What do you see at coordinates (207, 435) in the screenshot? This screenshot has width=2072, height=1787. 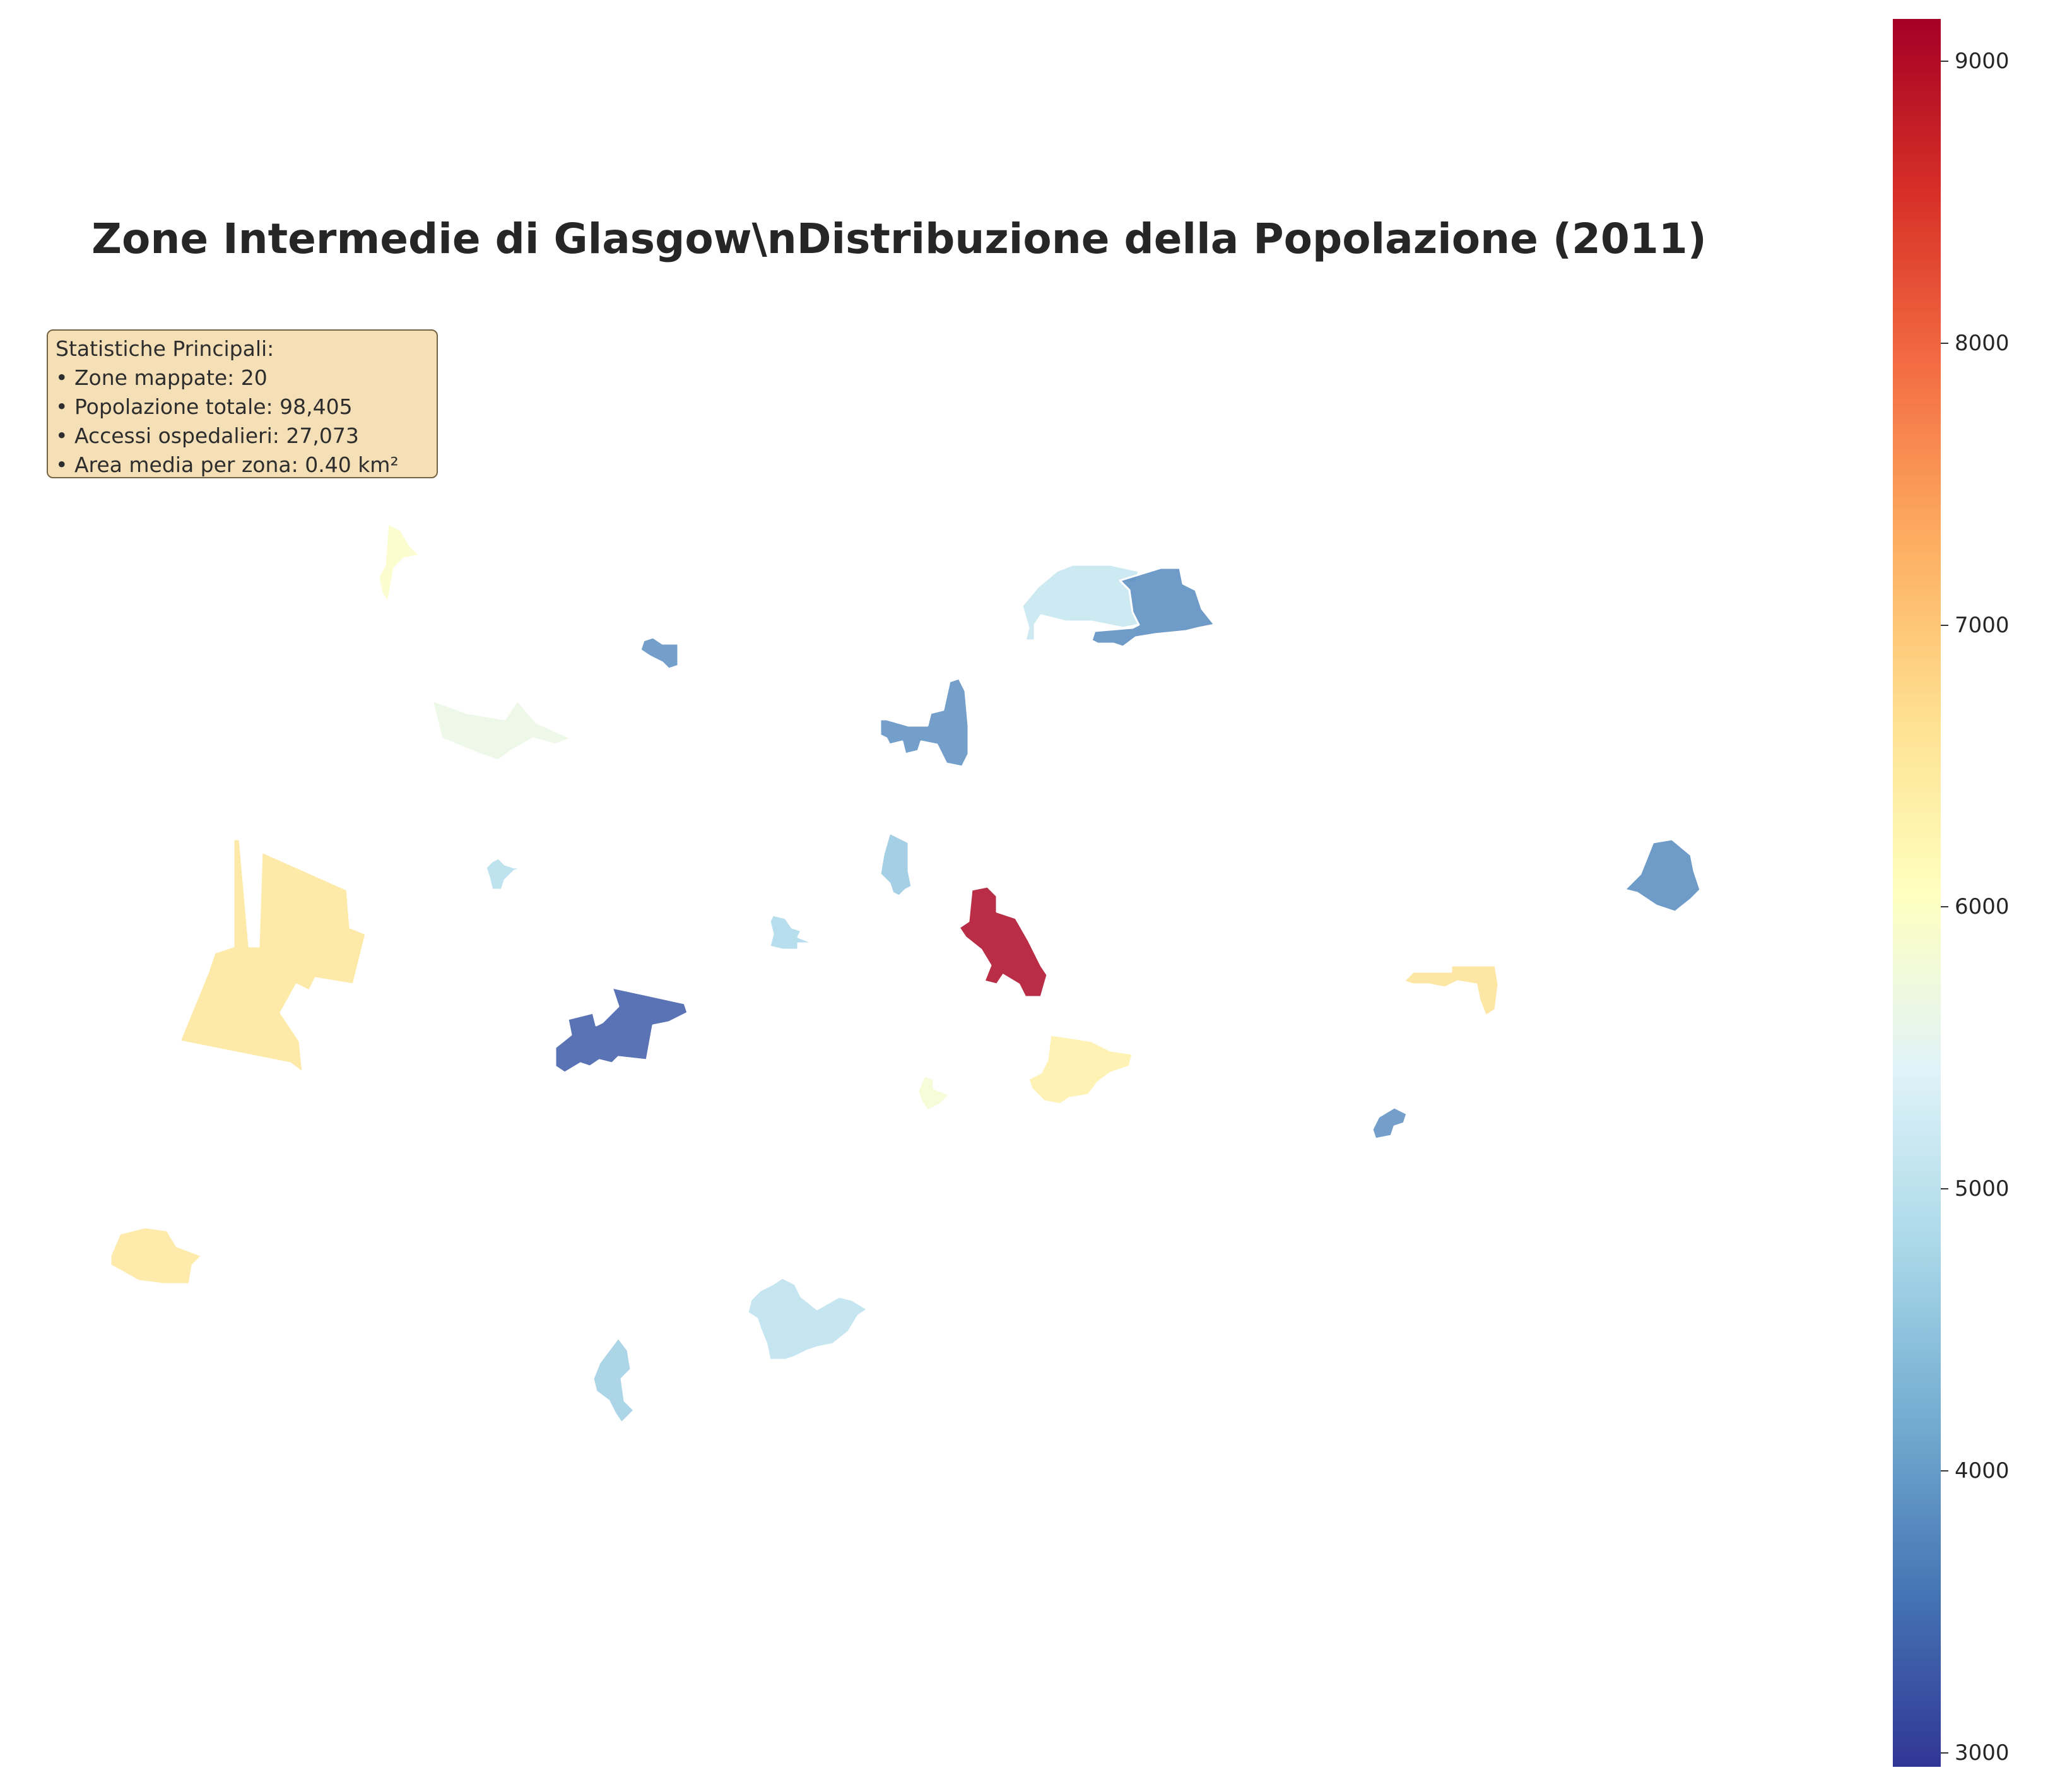 I see `stats-line-hospital: • Accessi ospedalieri: 27,073` at bounding box center [207, 435].